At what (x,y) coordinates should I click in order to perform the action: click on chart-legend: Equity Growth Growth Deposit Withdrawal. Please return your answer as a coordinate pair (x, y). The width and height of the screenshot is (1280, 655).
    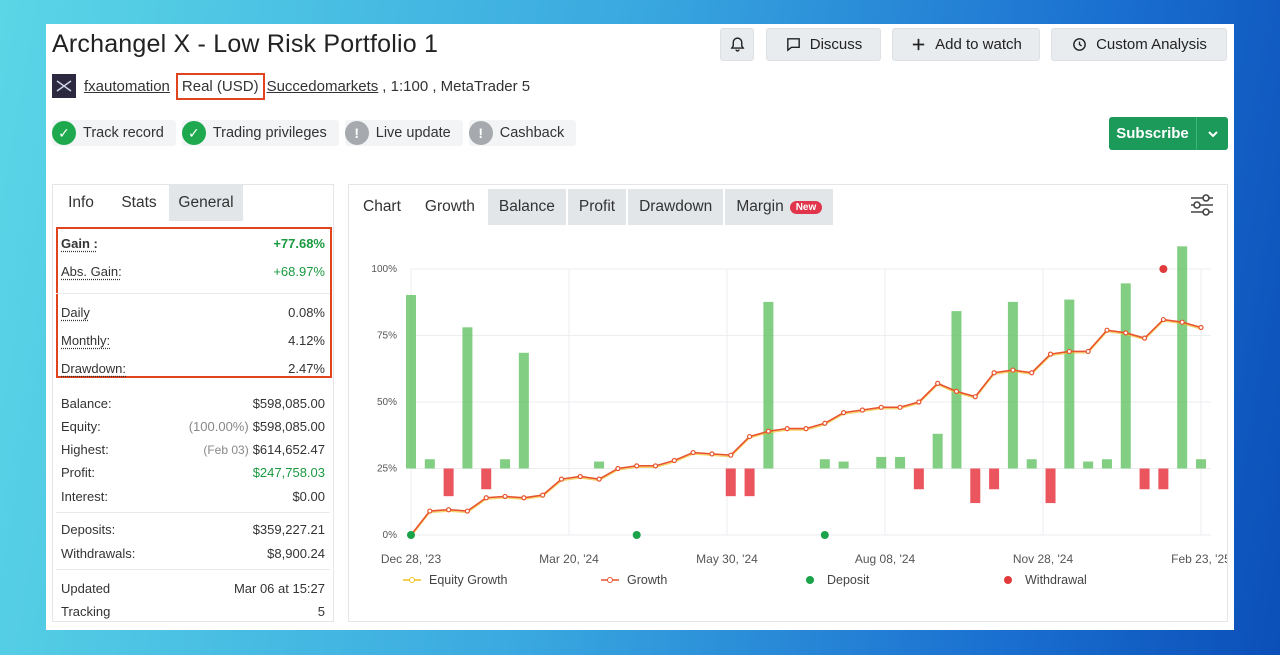
    Looking at the image, I should click on (745, 580).